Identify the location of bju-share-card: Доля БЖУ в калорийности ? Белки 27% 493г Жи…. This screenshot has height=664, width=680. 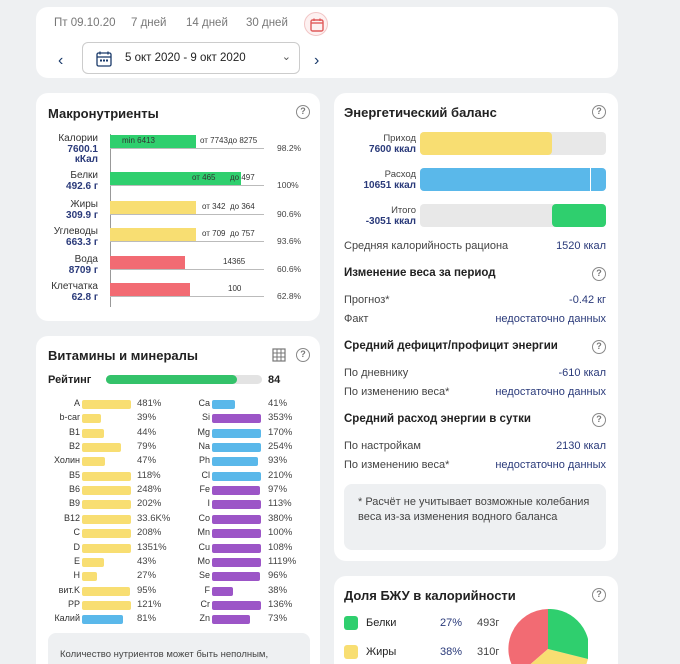
(476, 620).